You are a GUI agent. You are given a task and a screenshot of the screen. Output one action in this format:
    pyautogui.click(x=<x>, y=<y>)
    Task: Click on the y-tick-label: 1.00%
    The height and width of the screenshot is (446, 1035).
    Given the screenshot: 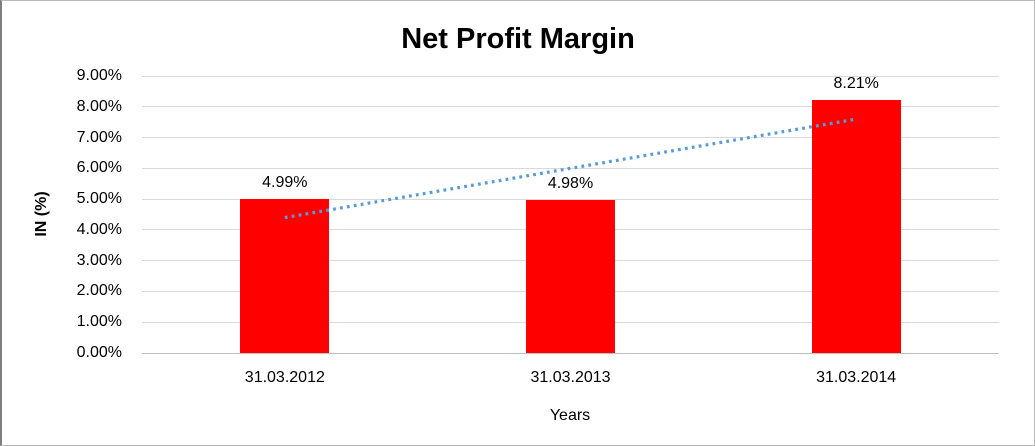 What is the action you would take?
    pyautogui.click(x=99, y=322)
    